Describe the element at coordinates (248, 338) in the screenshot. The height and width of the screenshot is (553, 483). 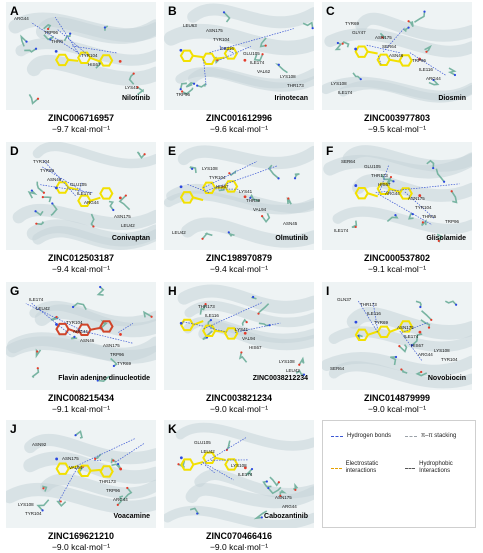
I see `residue-label: VAL94` at that location.